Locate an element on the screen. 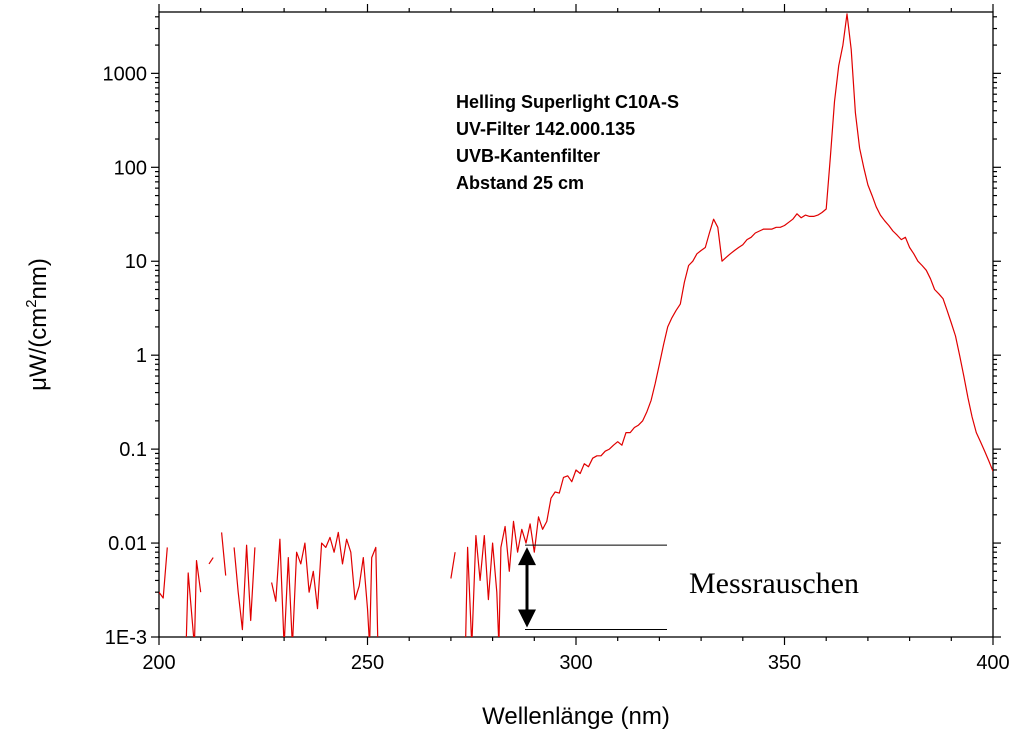  annotation-line: Helling Superlight C10A-S is located at coordinates (567, 102).